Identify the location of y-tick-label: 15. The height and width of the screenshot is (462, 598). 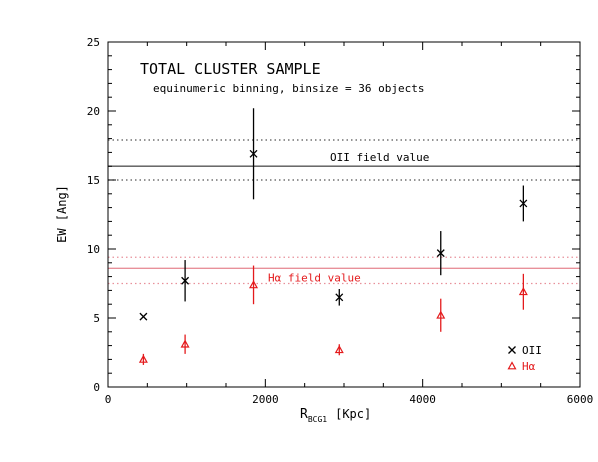
(93, 180).